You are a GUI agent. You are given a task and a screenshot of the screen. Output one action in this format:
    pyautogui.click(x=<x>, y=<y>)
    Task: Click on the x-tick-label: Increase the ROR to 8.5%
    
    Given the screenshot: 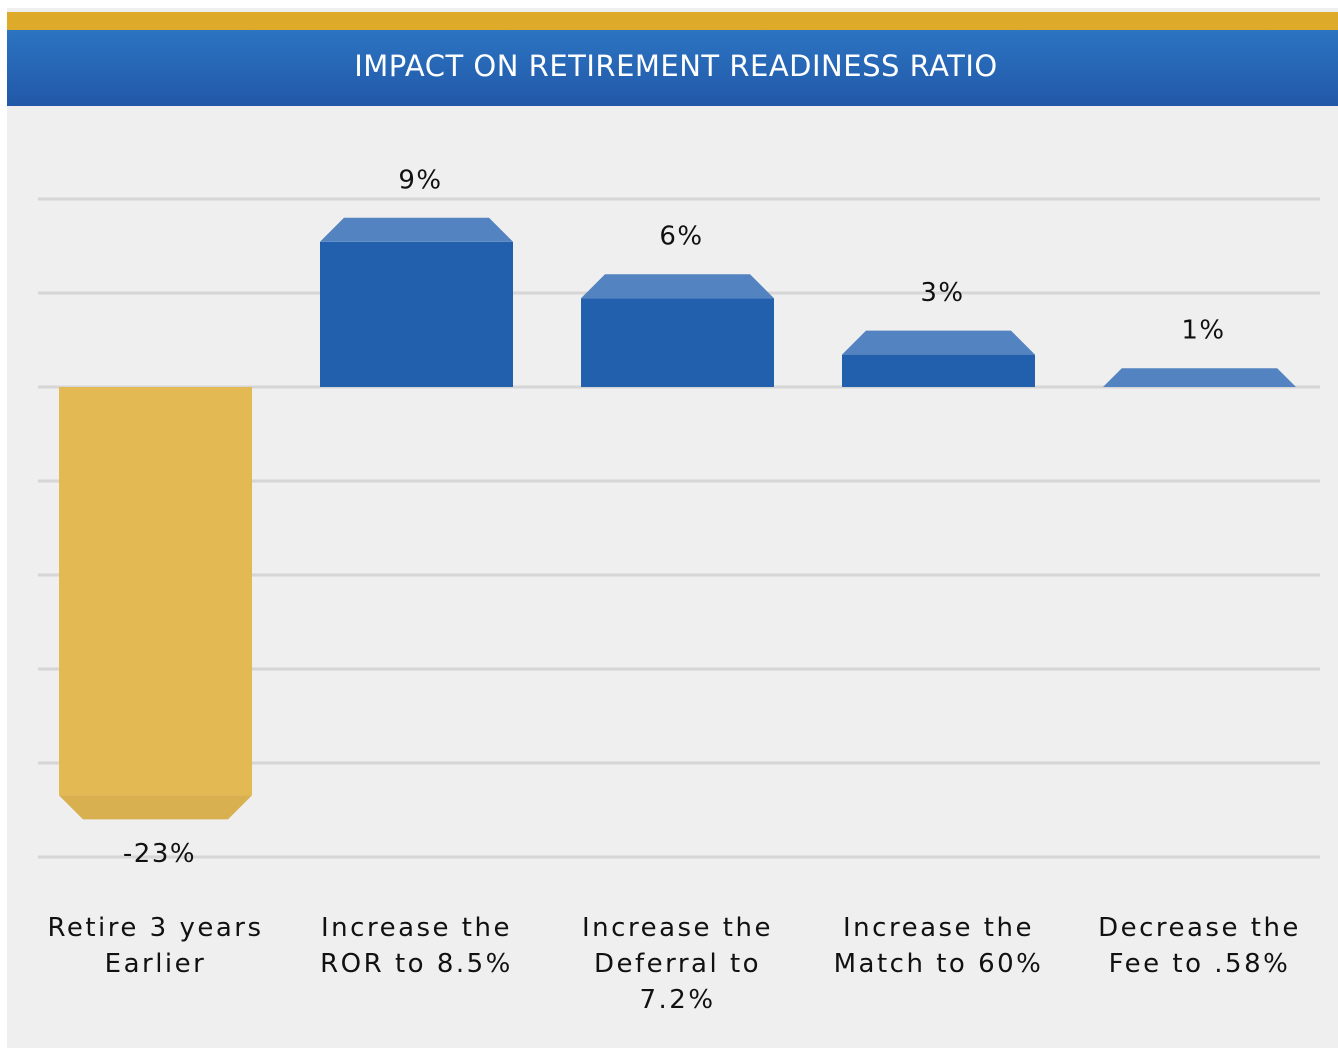 What is the action you would take?
    pyautogui.click(x=416, y=946)
    